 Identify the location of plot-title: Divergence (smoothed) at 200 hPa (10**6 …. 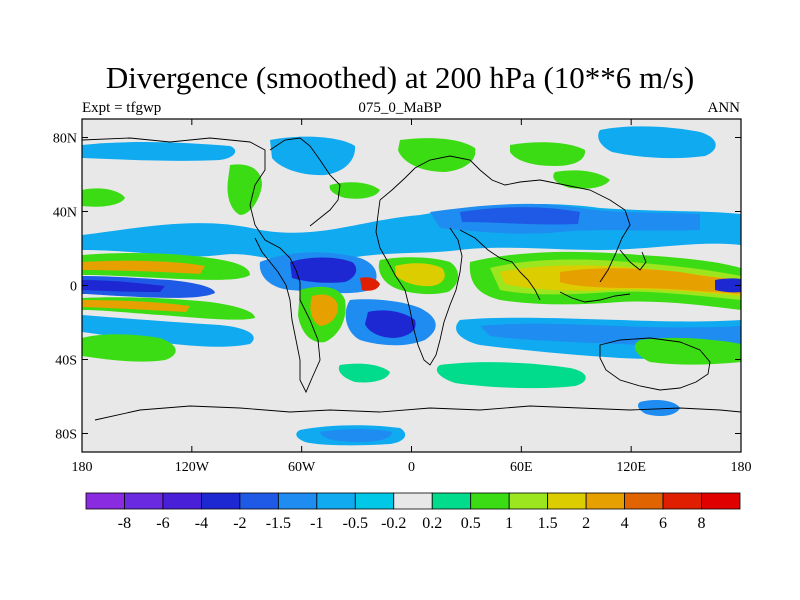
(400, 77).